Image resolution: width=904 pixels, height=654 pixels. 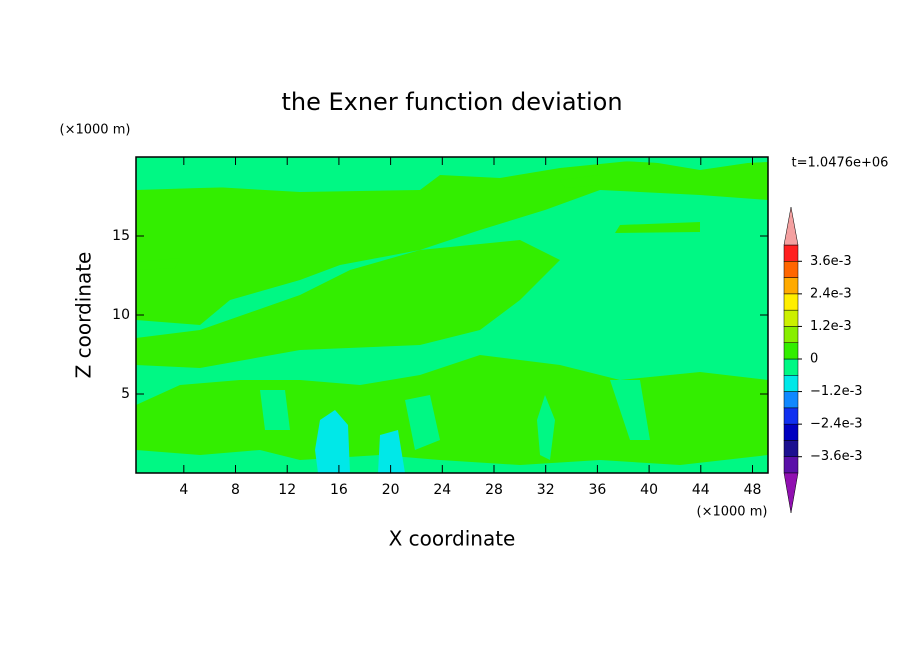 What do you see at coordinates (494, 490) in the screenshot?
I see `x-tick-label: 28` at bounding box center [494, 490].